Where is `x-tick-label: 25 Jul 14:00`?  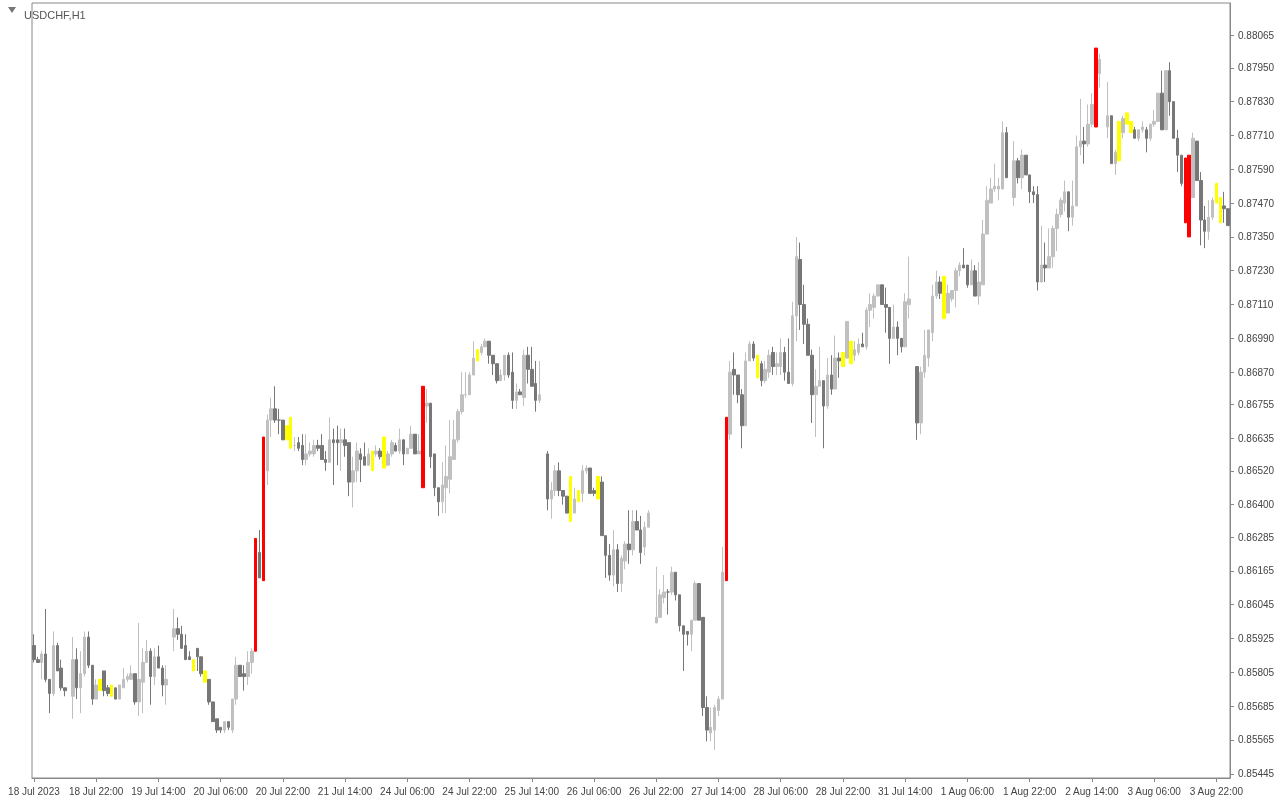 x-tick-label: 25 Jul 14:00 is located at coordinates (532, 791).